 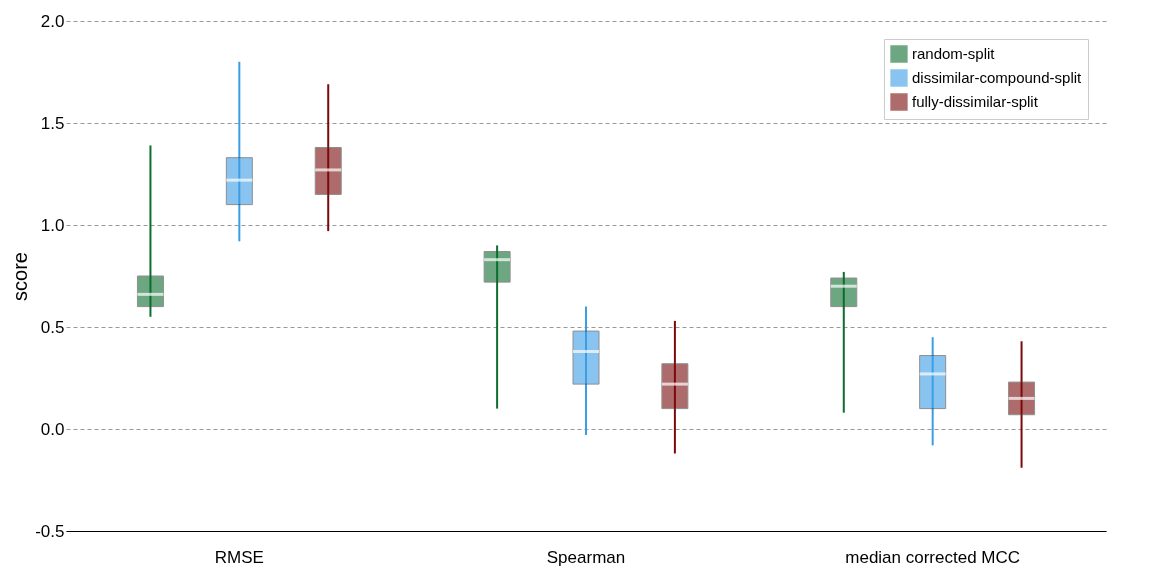 What do you see at coordinates (52, 429) in the screenshot?
I see `y-tick-label: 0.0` at bounding box center [52, 429].